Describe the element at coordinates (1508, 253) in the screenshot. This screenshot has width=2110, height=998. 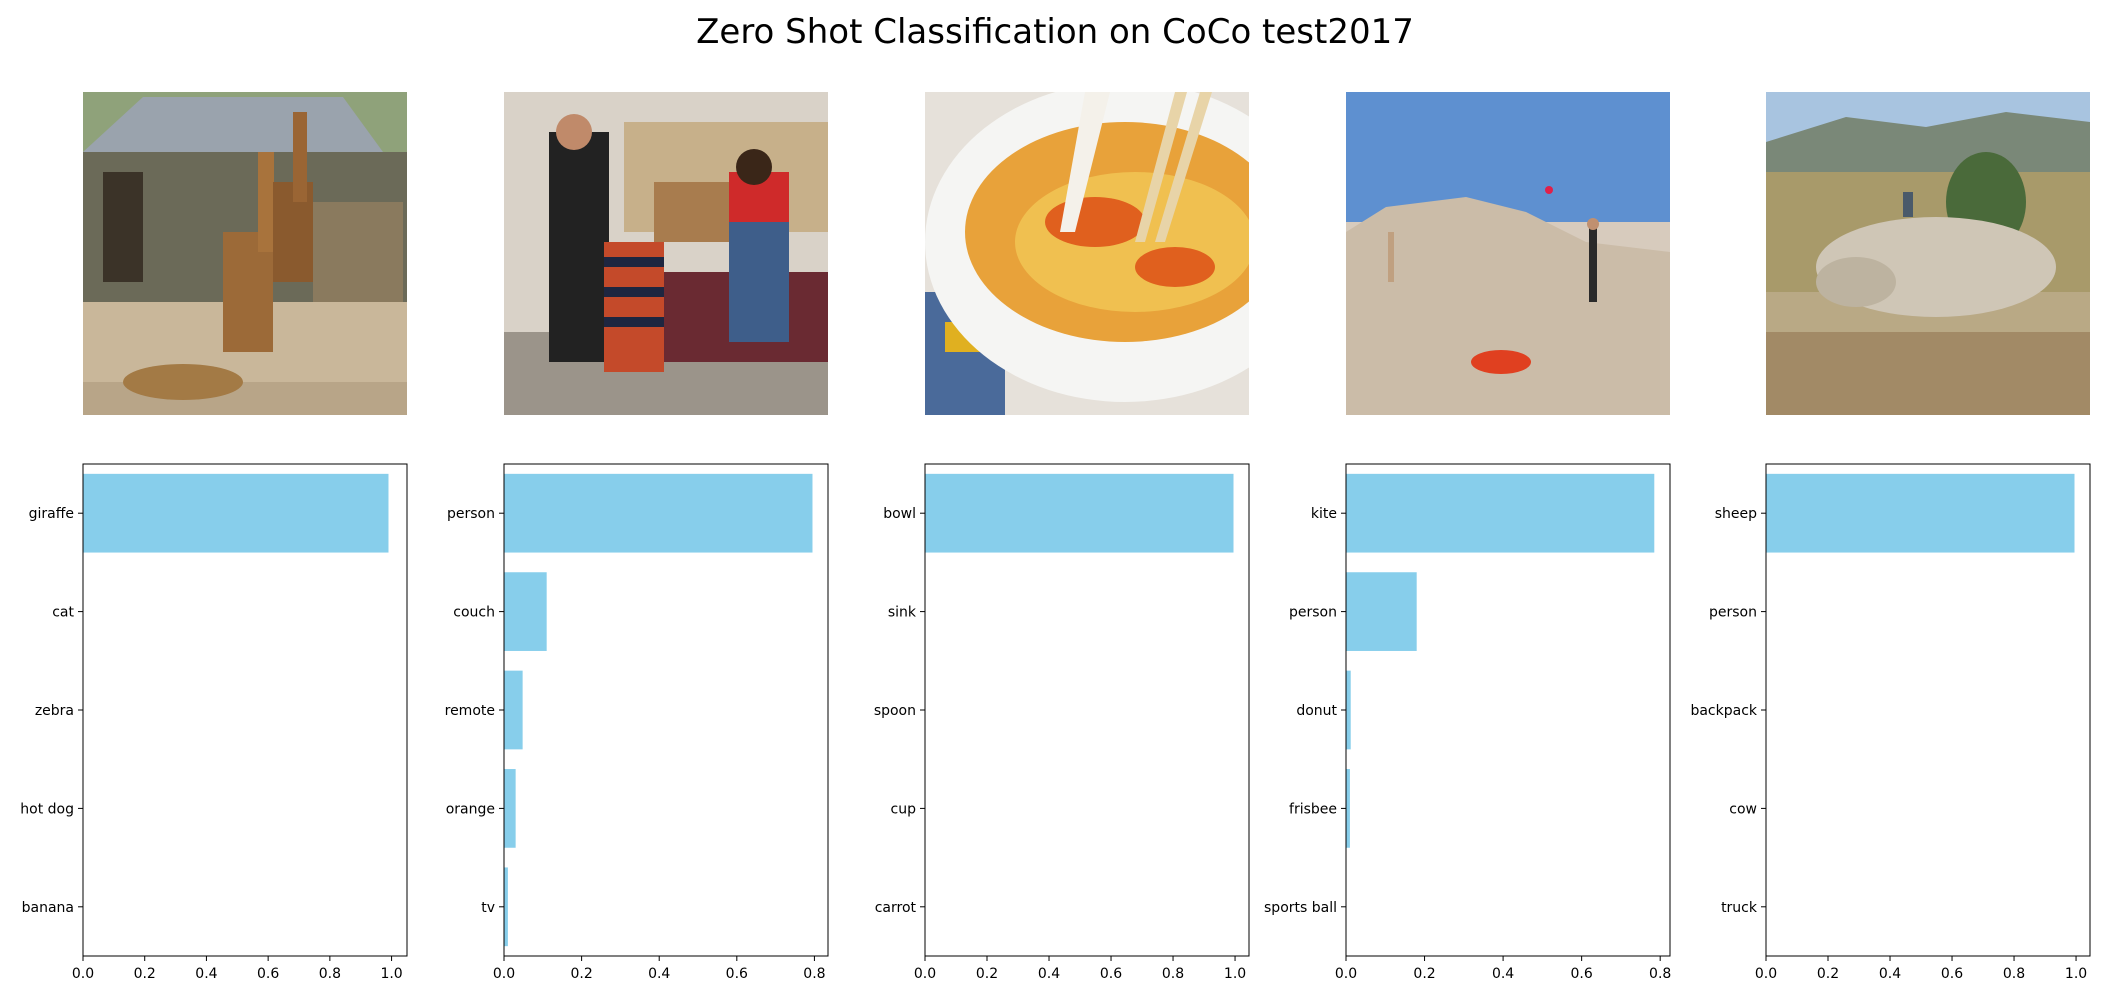
I see `beach-kite-photo` at that location.